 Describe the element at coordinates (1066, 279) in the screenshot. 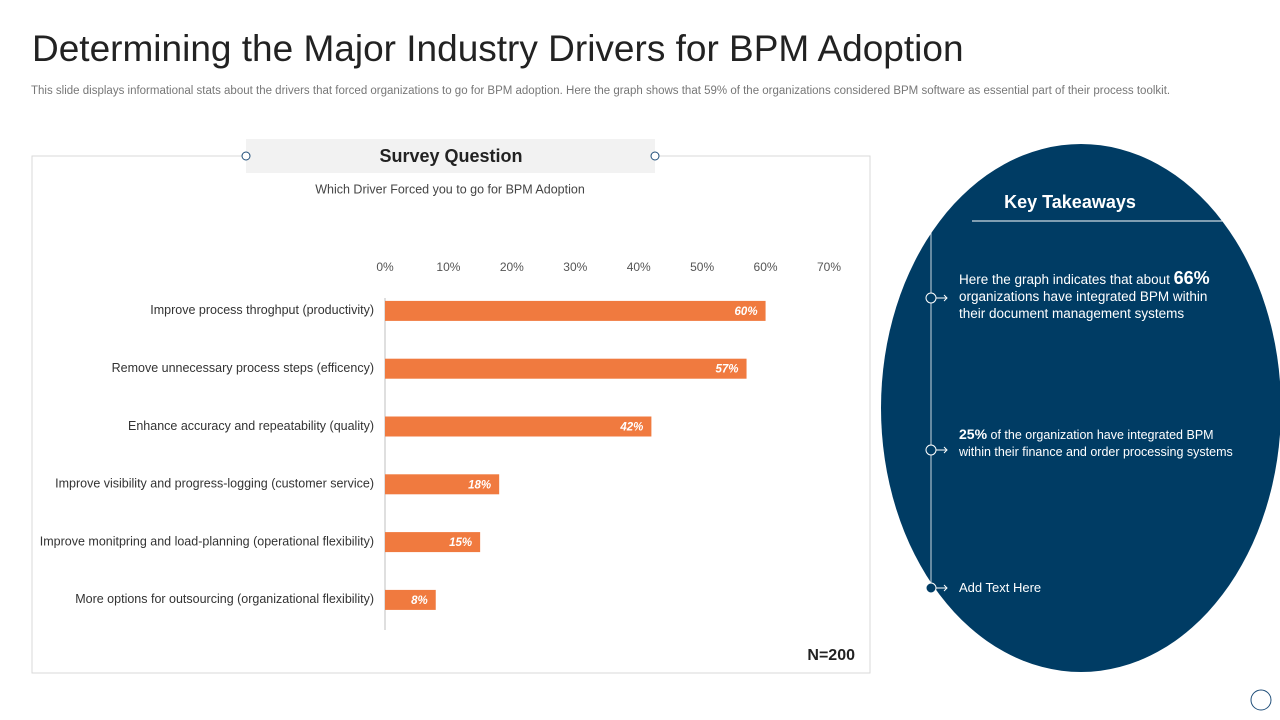

I see `takeaway-text: Here the graph indicates that about` at that location.